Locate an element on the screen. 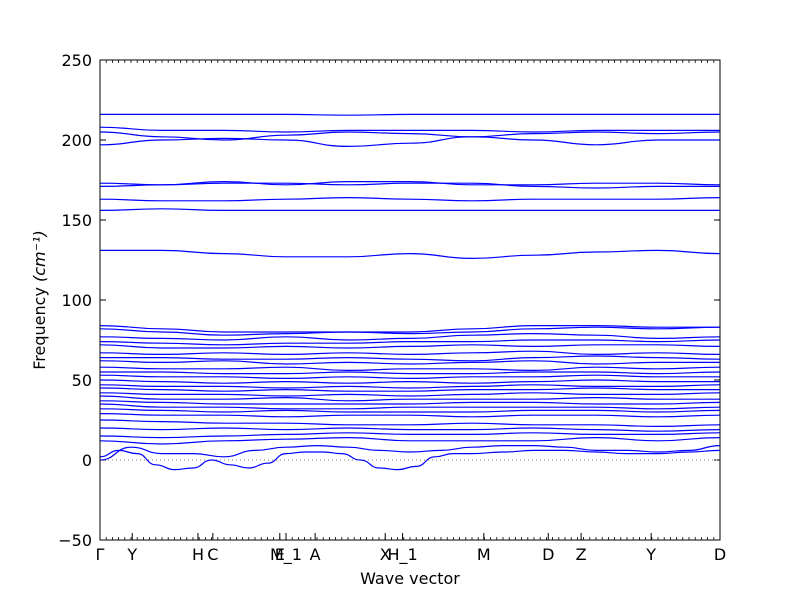 This screenshot has width=800, height=600. y-tick-label: 0 is located at coordinates (87, 460).